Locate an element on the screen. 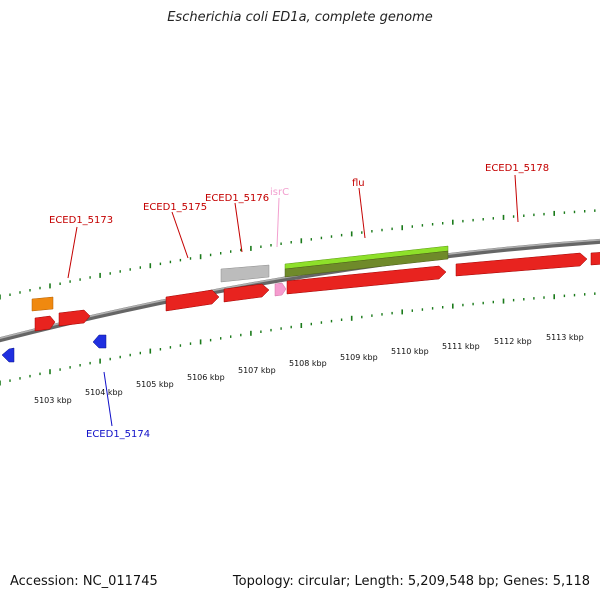 The image size is (600, 600). gene-isrc is located at coordinates (280, 289).